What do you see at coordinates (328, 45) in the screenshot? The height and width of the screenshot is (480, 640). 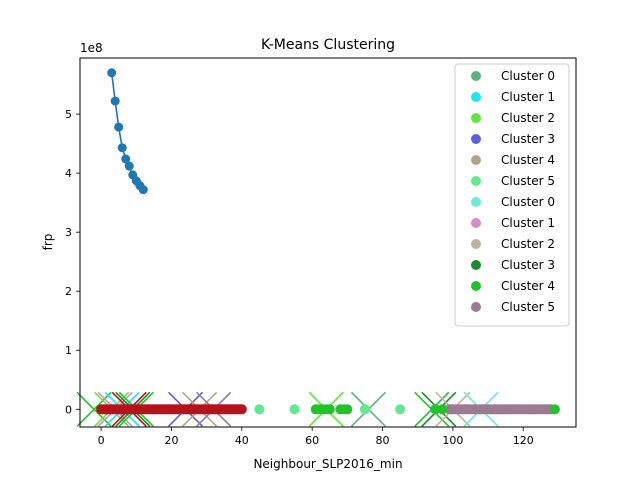 I see `chart-title: K-Means Clustering` at bounding box center [328, 45].